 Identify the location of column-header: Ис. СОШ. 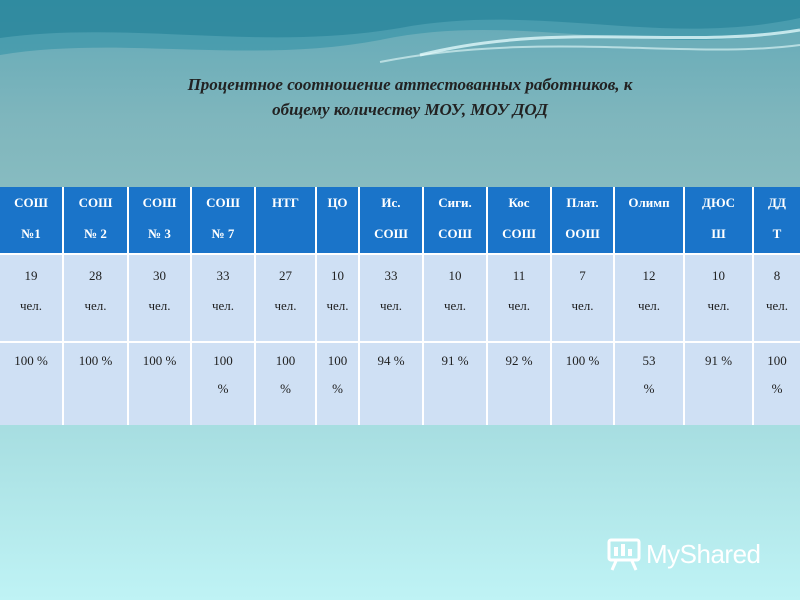
(391, 220).